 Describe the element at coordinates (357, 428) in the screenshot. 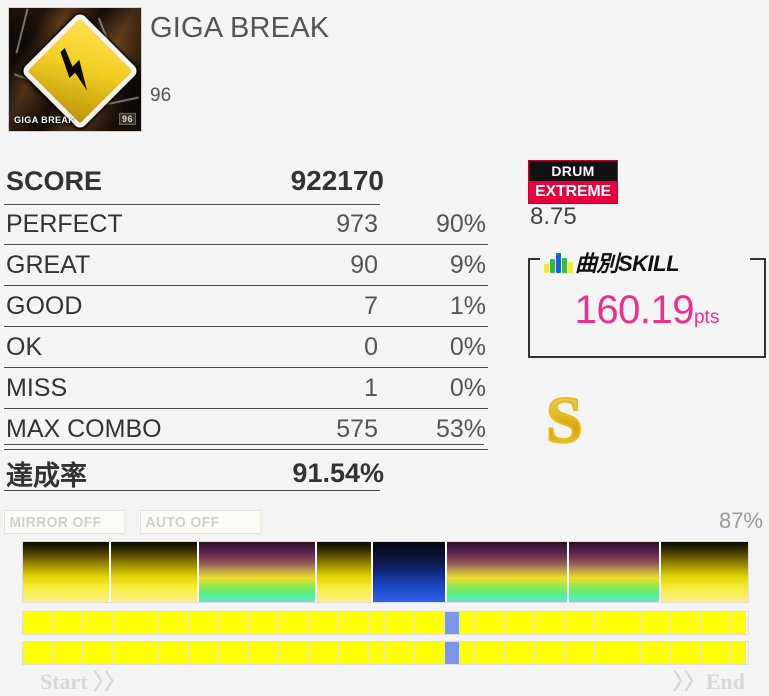

I see `judgement-count: 575` at that location.